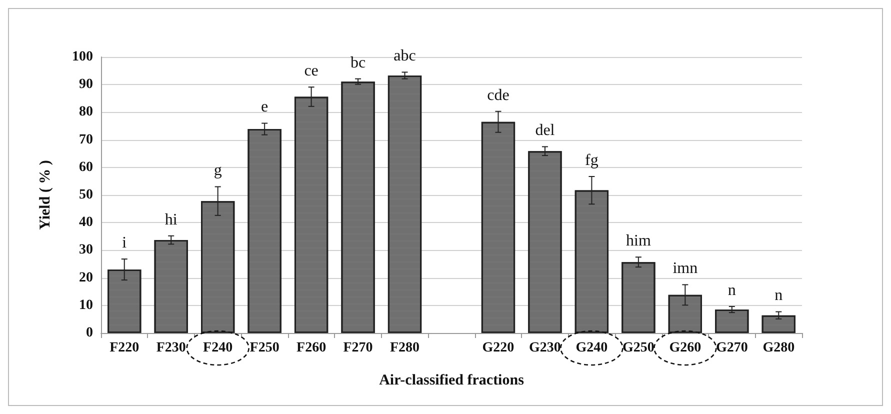 The height and width of the screenshot is (414, 891). What do you see at coordinates (264, 107) in the screenshot?
I see `data-label: e` at bounding box center [264, 107].